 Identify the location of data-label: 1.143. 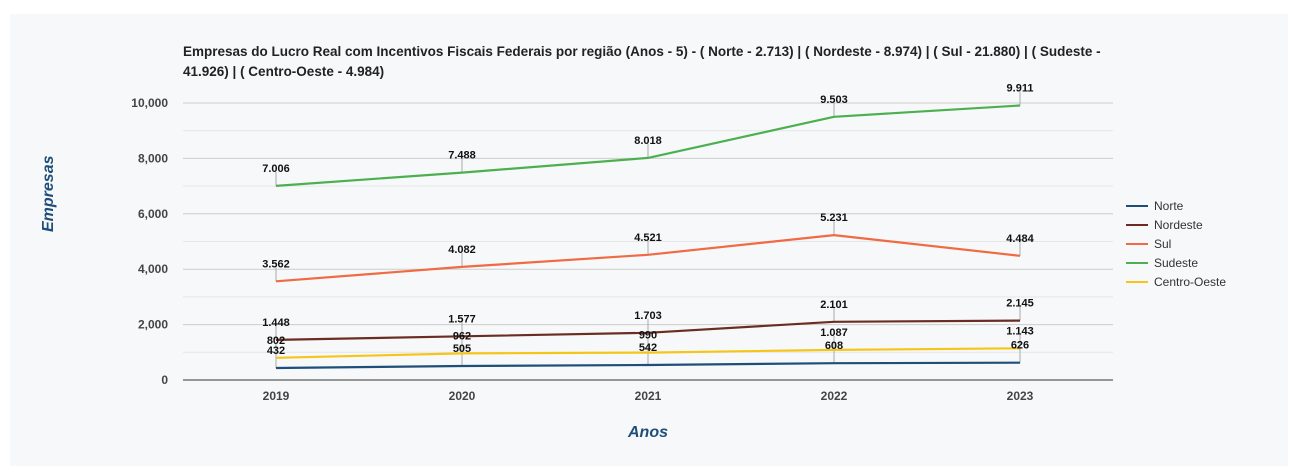
(1020, 331).